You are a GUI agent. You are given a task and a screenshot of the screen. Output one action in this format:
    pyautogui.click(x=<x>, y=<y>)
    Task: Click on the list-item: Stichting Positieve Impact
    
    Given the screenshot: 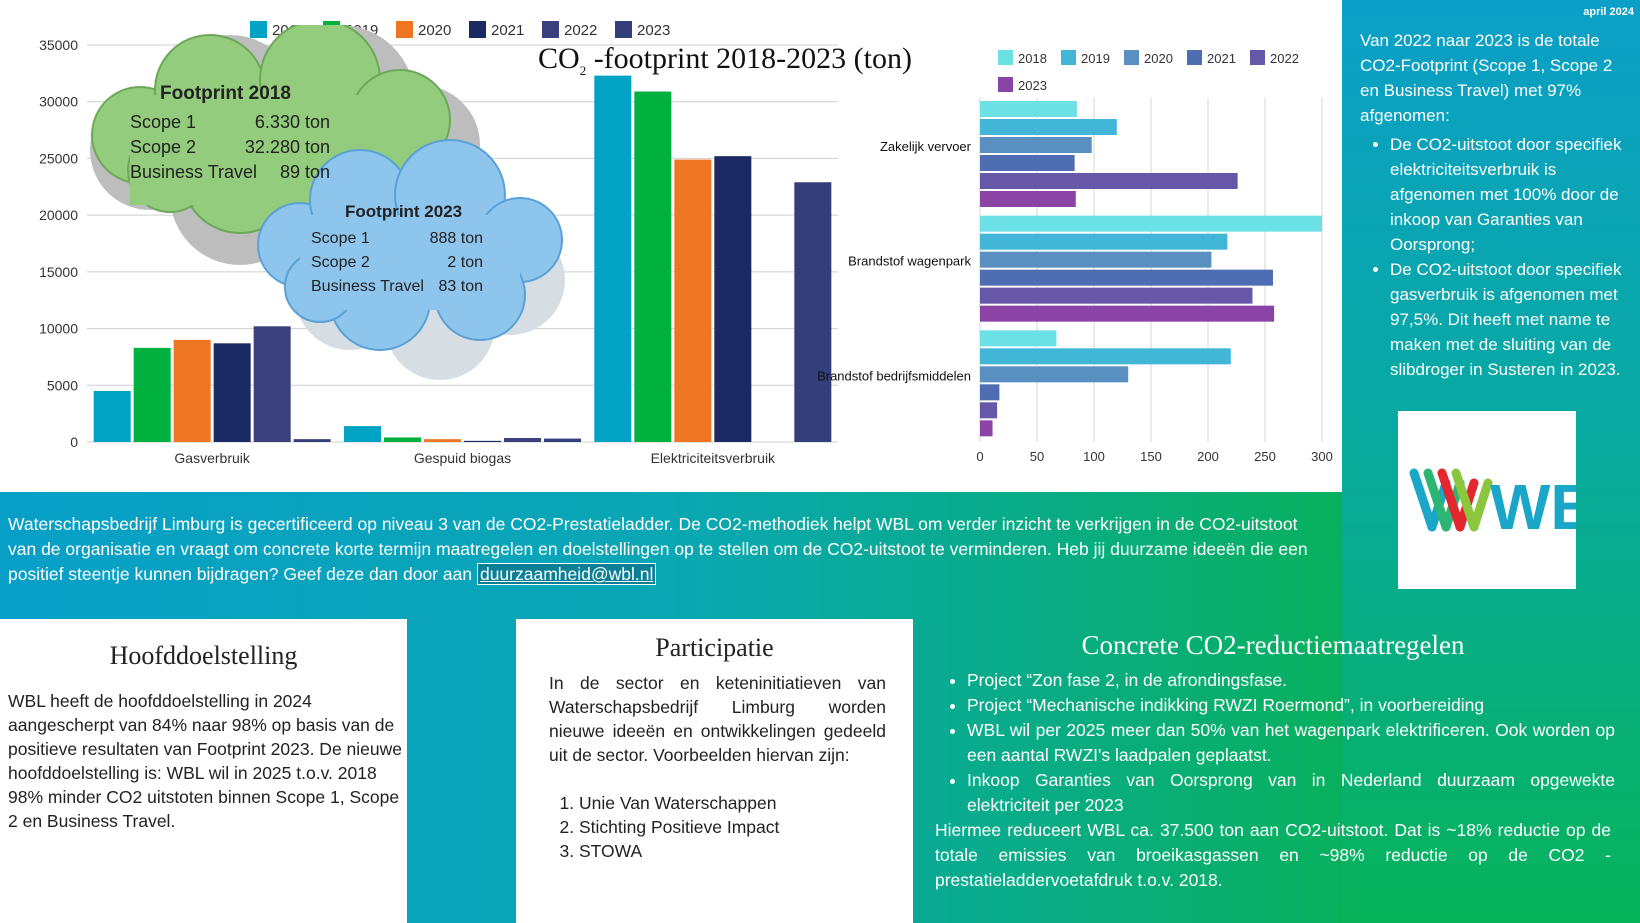 What is the action you would take?
    pyautogui.click(x=746, y=827)
    